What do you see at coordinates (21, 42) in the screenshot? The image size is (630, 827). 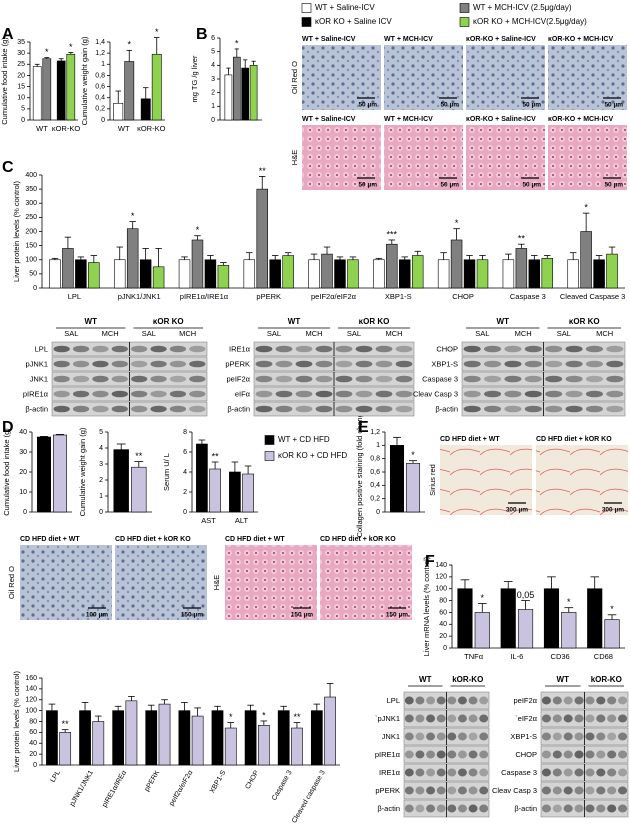 I see `y-tick-label: 35` at bounding box center [21, 42].